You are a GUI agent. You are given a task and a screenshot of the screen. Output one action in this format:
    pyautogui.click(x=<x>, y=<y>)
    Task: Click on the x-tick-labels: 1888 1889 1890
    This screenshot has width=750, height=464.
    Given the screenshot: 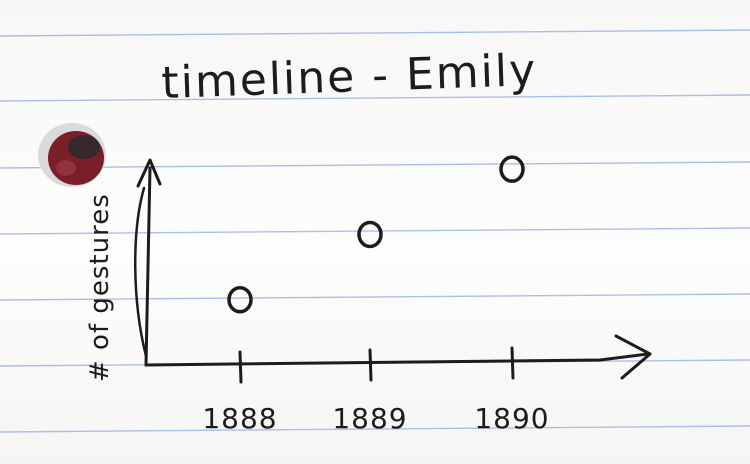 What is the action you would take?
    pyautogui.click(x=375, y=418)
    